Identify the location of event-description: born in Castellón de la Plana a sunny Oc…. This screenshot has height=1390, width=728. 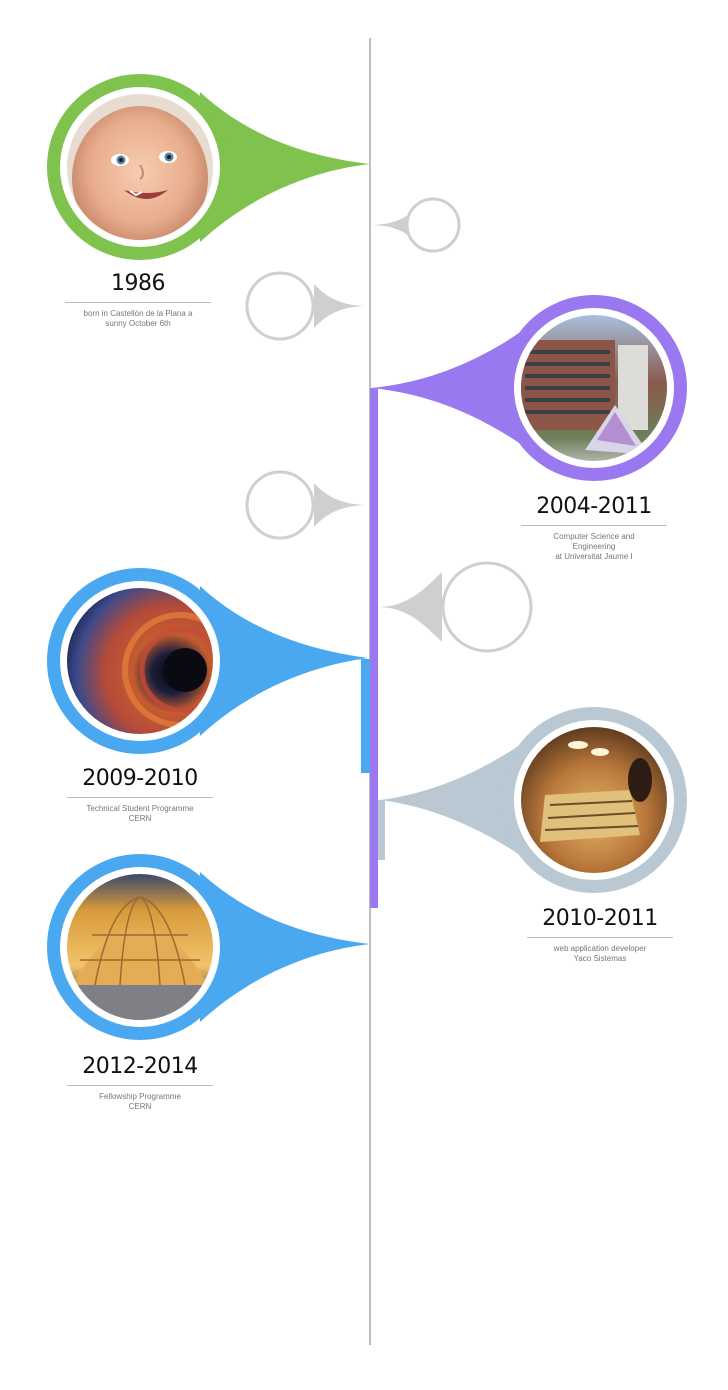
(138, 318).